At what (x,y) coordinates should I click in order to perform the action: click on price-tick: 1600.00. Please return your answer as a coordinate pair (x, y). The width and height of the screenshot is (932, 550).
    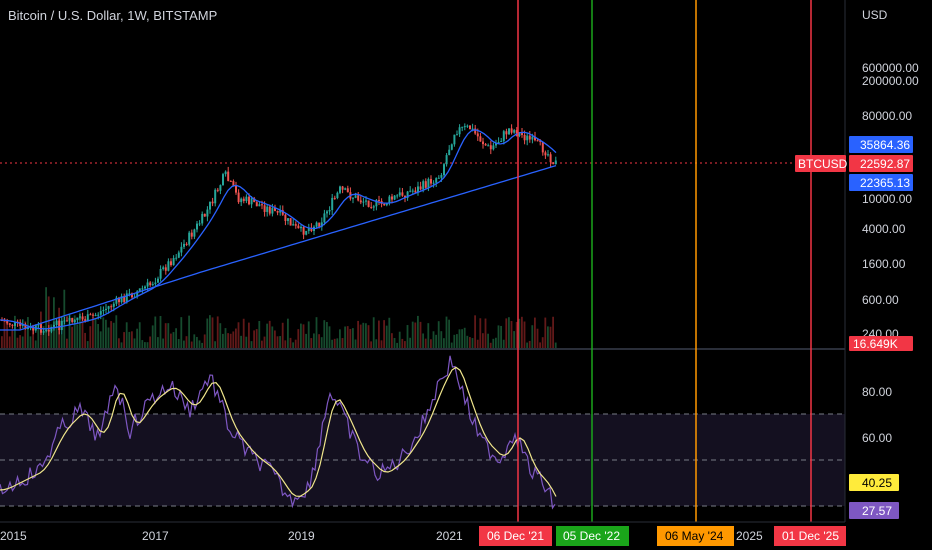
    Looking at the image, I should click on (884, 264).